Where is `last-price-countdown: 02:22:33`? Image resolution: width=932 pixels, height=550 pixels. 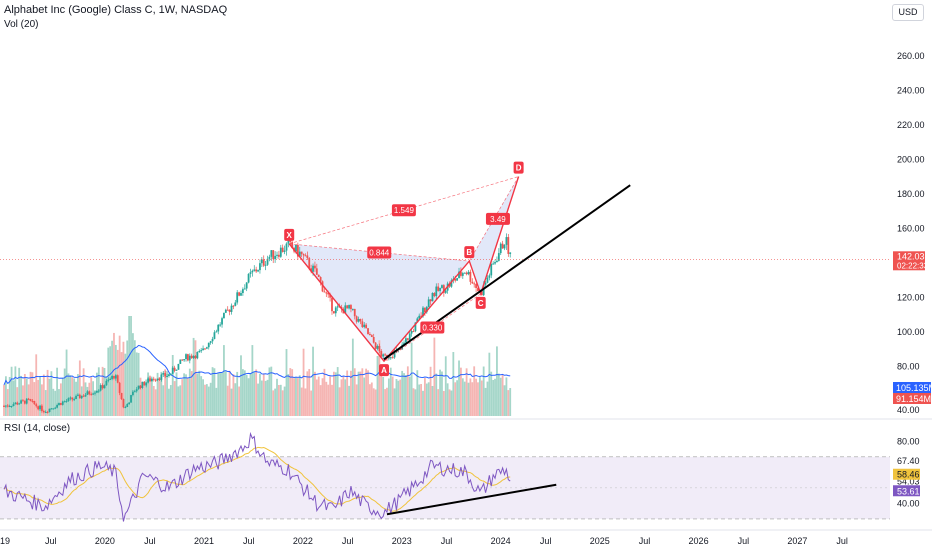 last-price-countdown: 02:22:33 is located at coordinates (913, 265).